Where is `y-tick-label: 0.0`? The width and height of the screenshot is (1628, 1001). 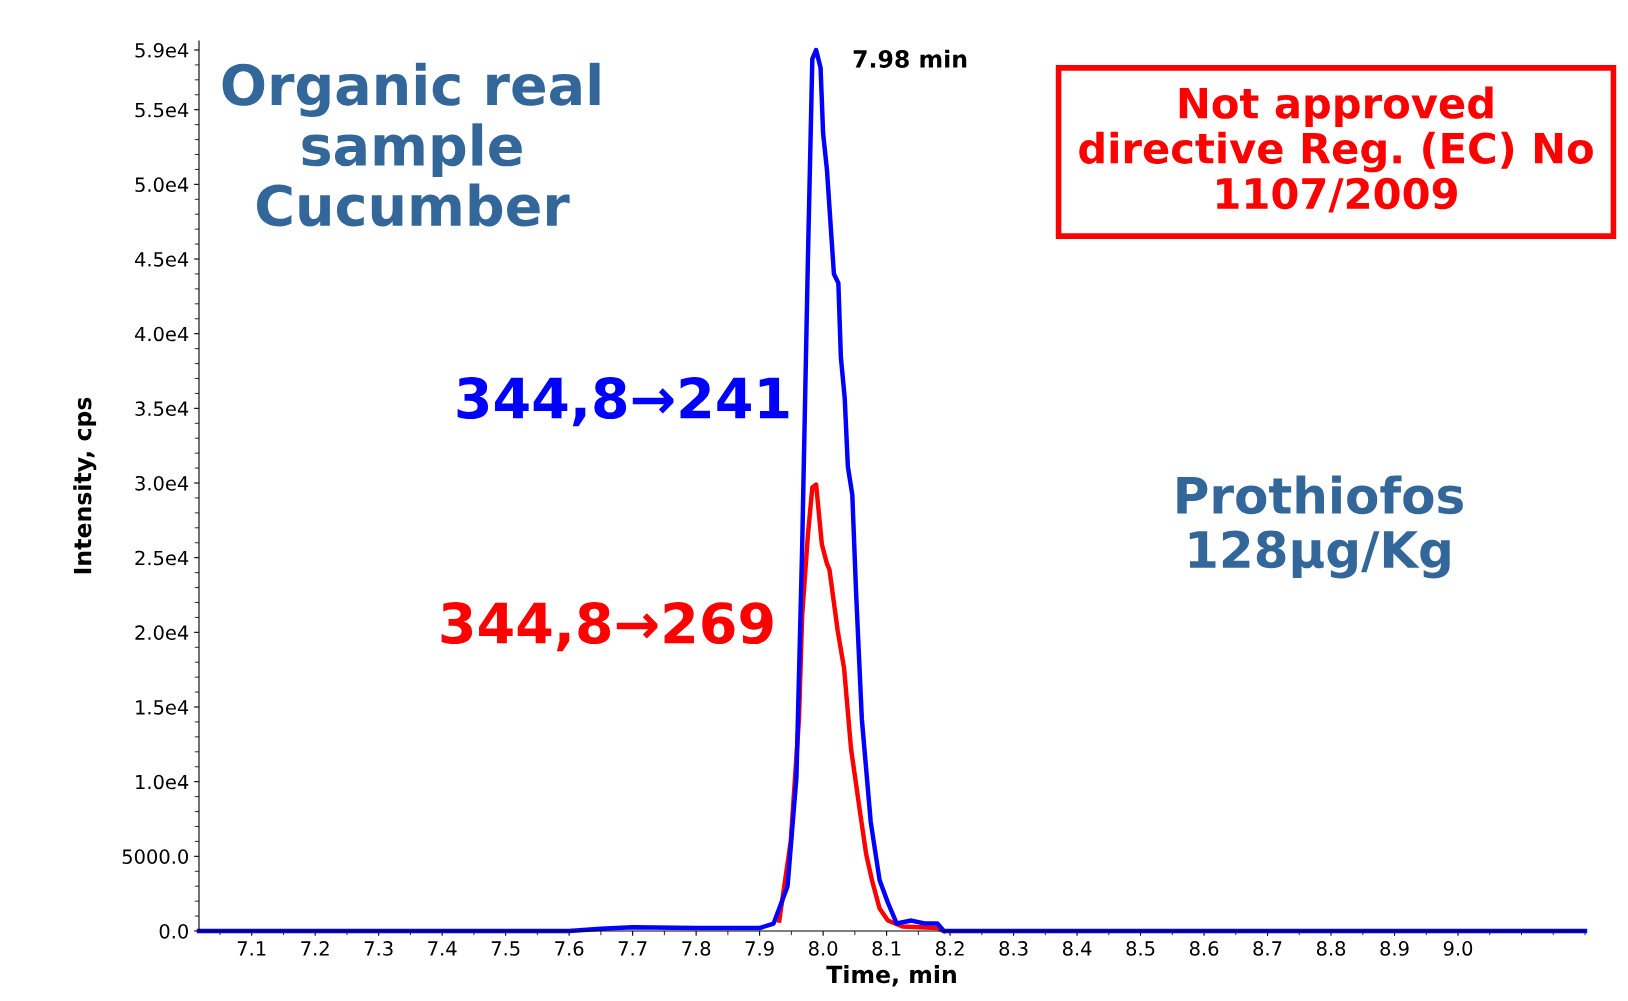 y-tick-label: 0.0 is located at coordinates (173, 931).